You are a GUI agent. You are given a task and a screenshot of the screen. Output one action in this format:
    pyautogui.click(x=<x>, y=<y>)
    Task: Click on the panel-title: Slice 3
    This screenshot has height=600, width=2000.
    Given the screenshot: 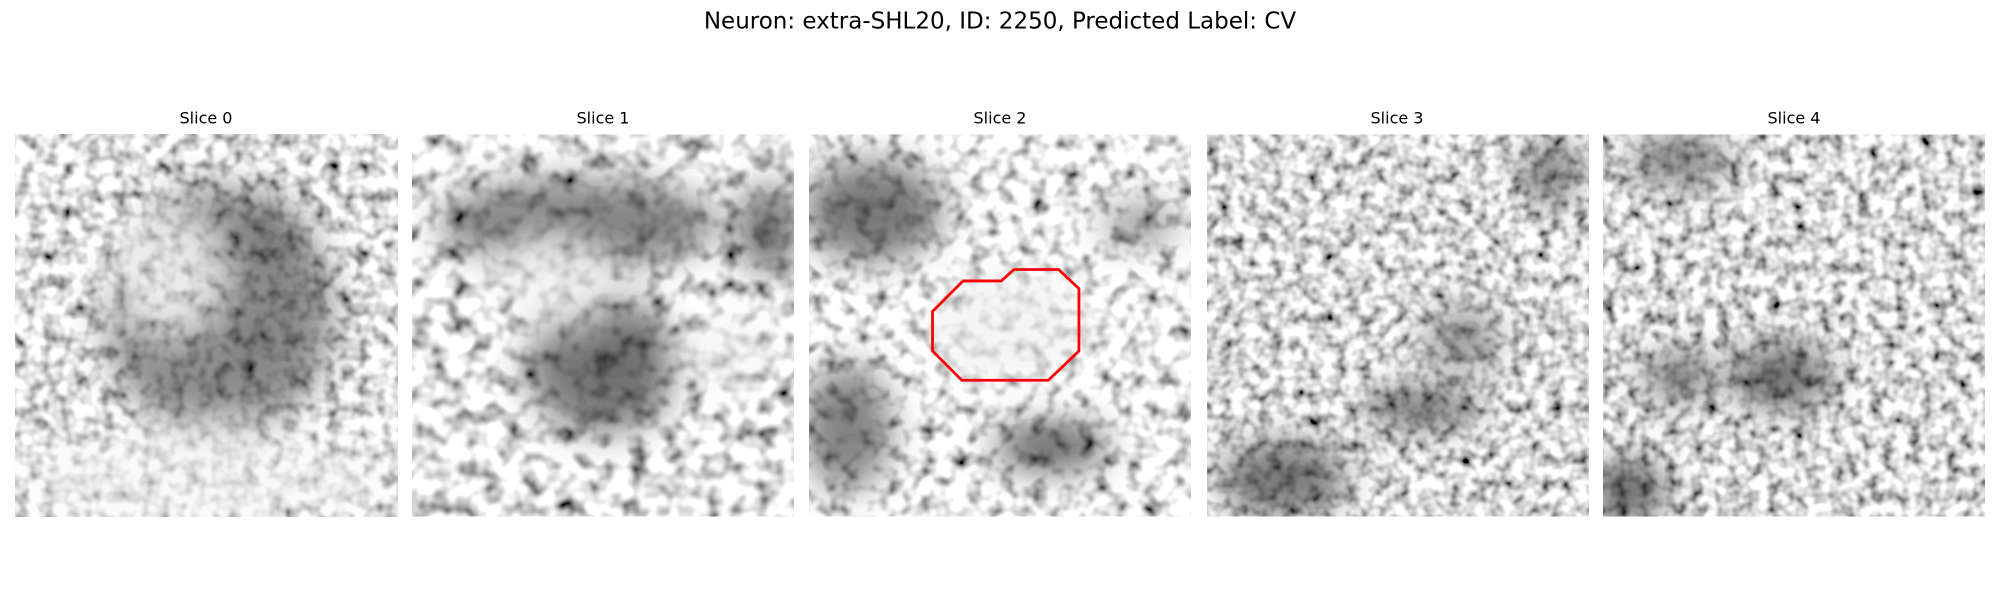 What is the action you would take?
    pyautogui.click(x=1397, y=118)
    